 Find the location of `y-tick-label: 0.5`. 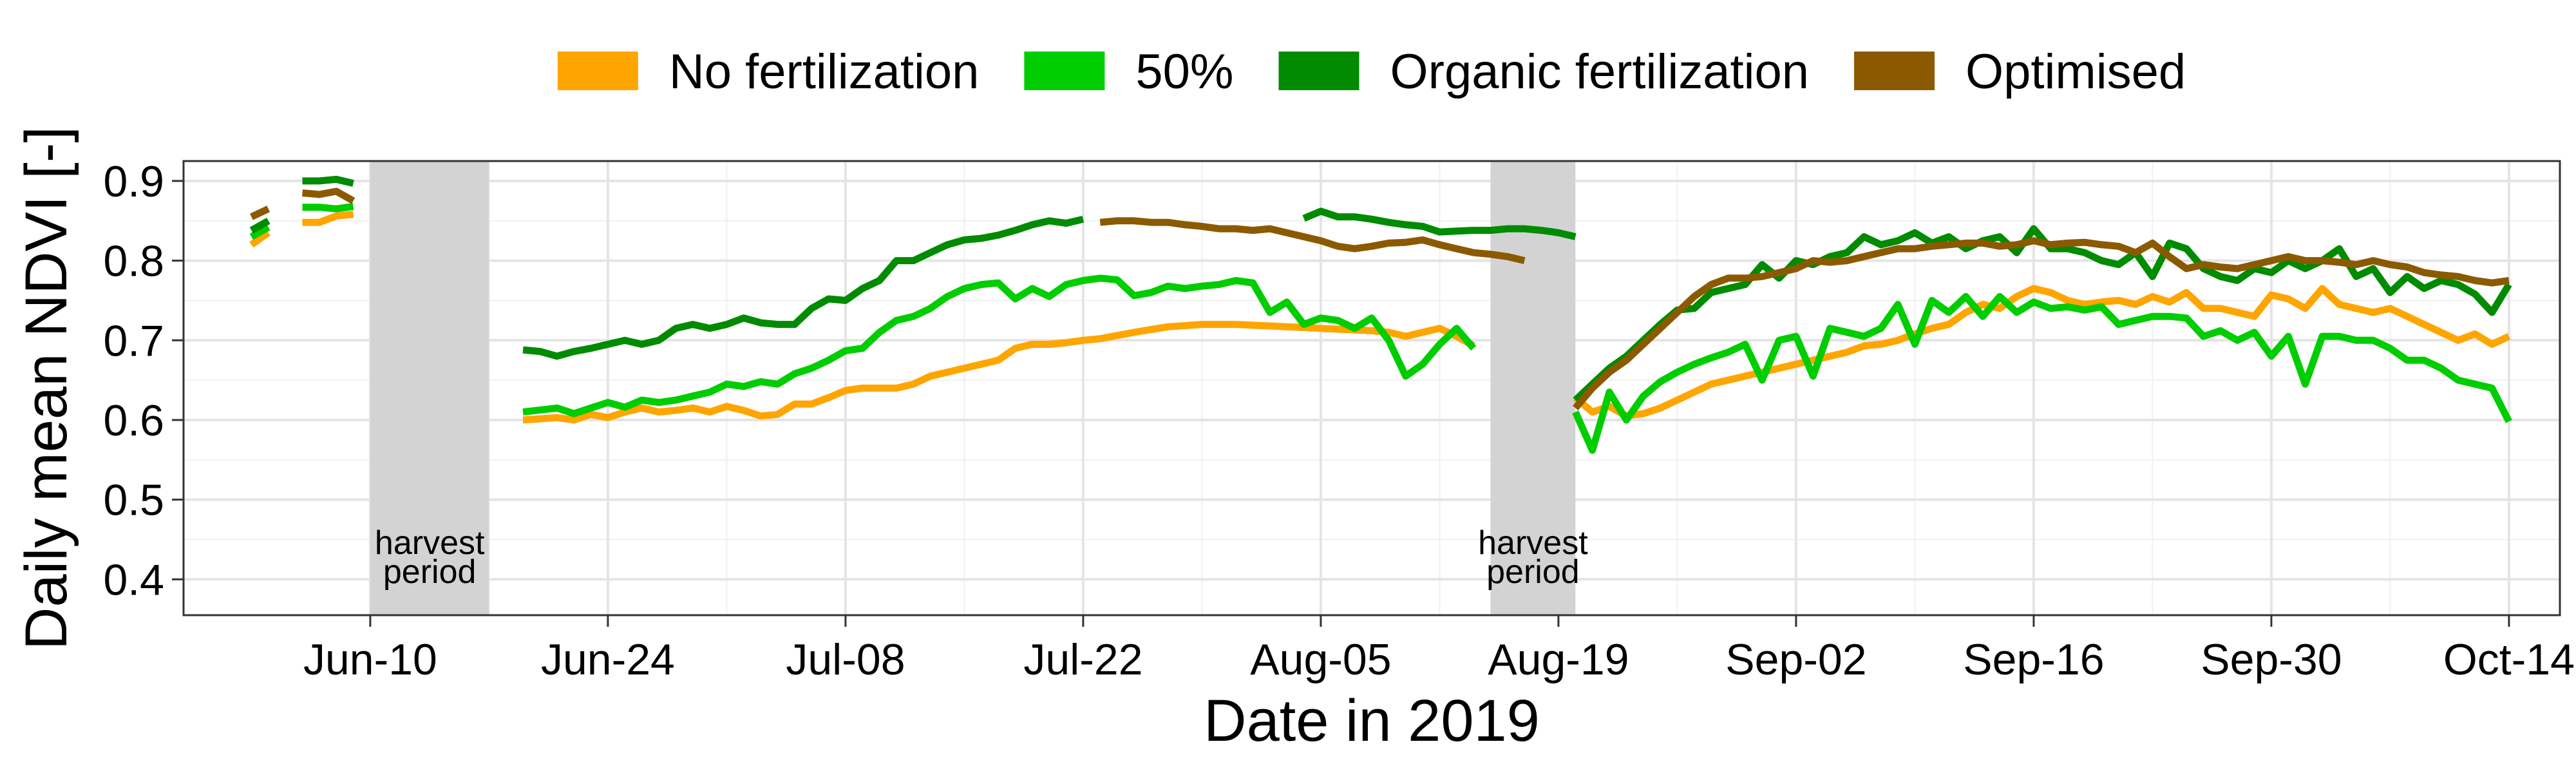

y-tick-label: 0.5 is located at coordinates (133, 501).